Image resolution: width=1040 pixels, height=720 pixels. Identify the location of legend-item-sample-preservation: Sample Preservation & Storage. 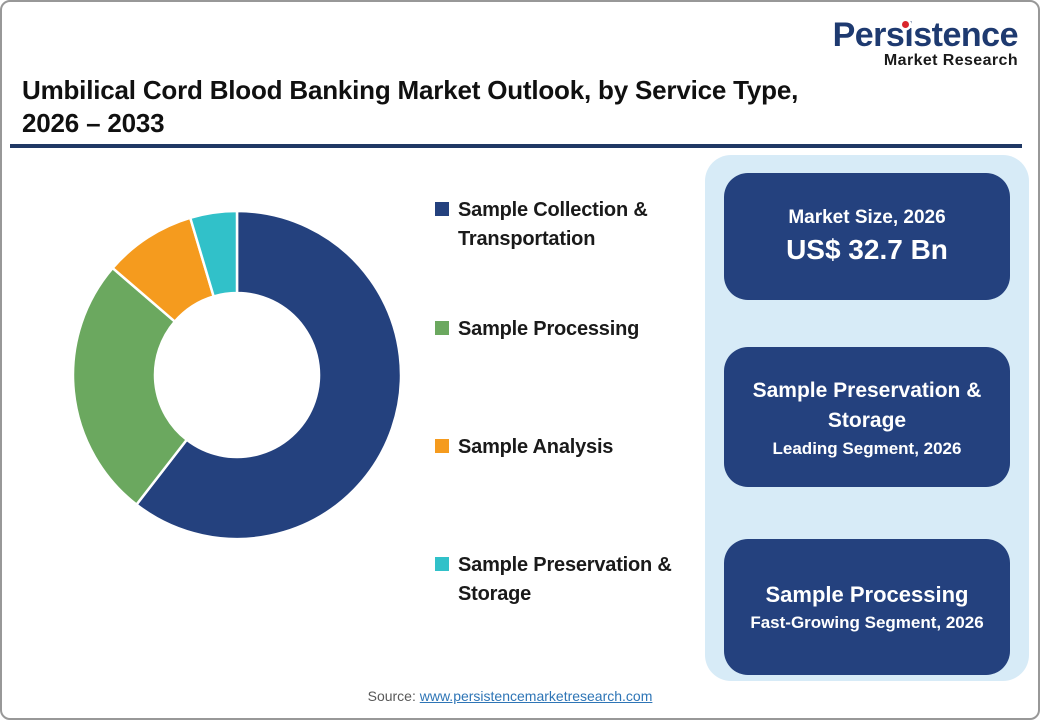
(566, 580).